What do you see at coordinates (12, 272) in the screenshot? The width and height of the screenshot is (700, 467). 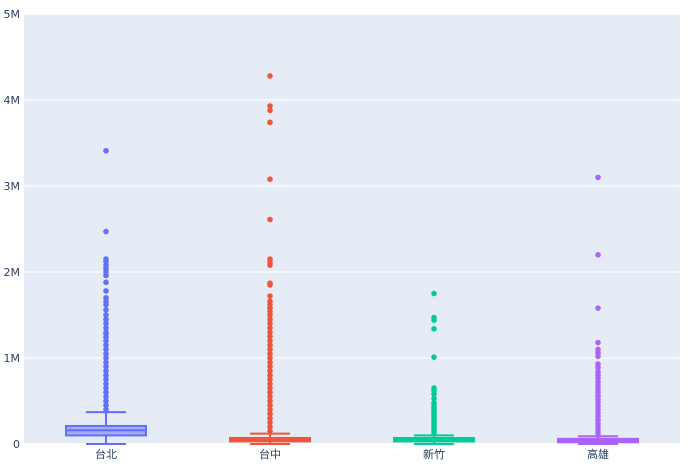 I see `y-tick-label: 2M` at bounding box center [12, 272].